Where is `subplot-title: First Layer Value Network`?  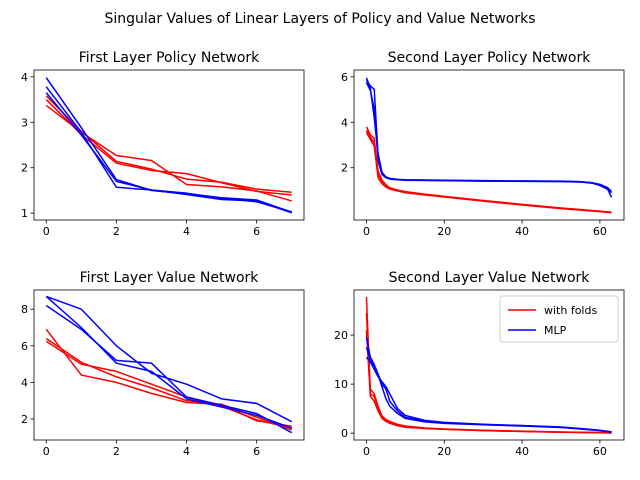
subplot-title: First Layer Value Network is located at coordinates (170, 278).